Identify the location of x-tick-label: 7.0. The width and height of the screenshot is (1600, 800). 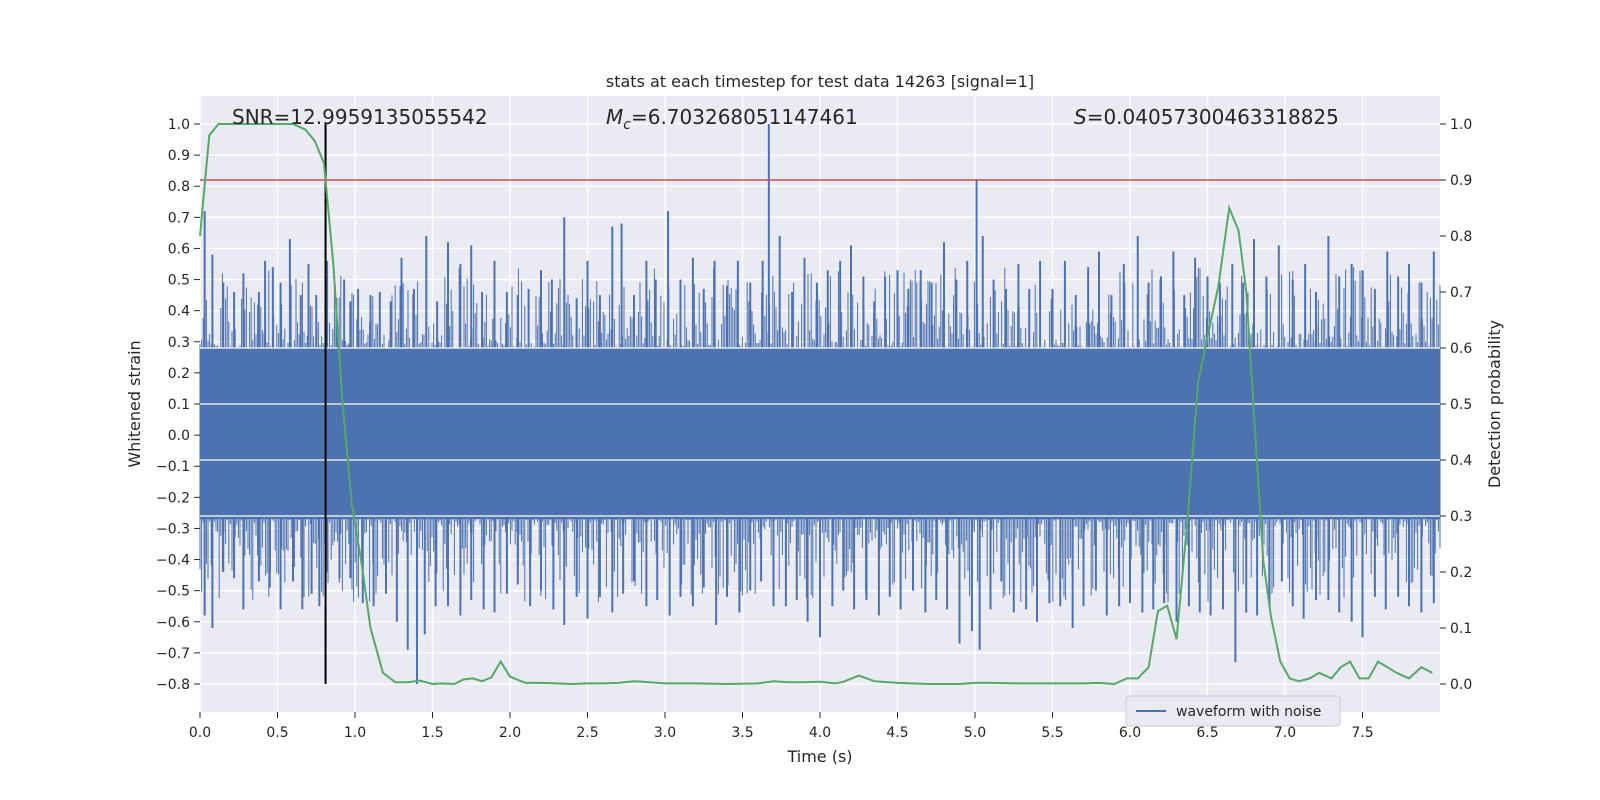
(1285, 733).